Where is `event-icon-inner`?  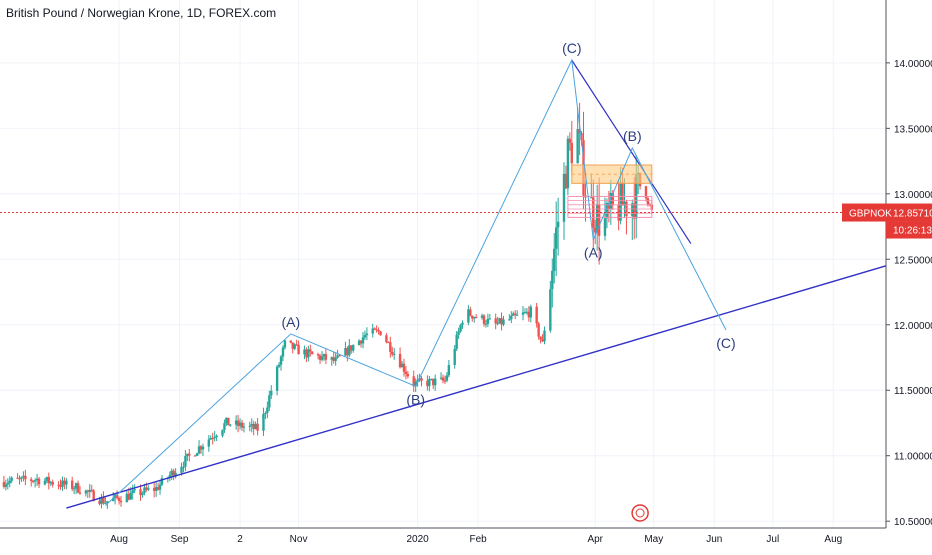
event-icon-inner is located at coordinates (640, 513).